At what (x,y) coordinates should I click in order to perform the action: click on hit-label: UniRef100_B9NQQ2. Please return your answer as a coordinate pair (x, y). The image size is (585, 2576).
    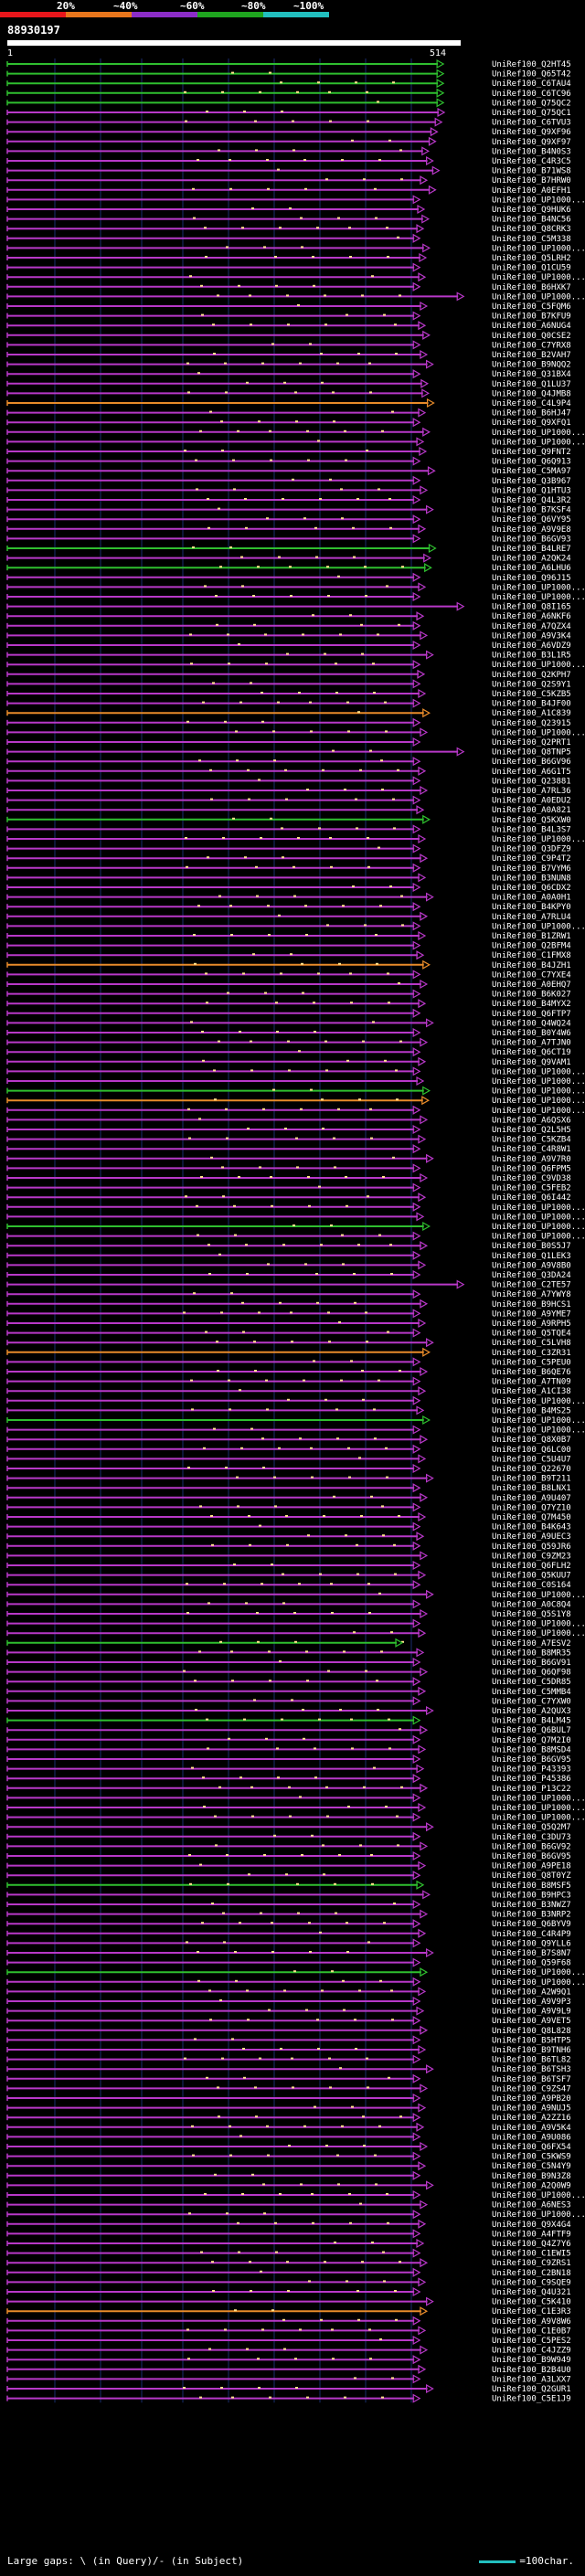
    Looking at the image, I should click on (532, 365).